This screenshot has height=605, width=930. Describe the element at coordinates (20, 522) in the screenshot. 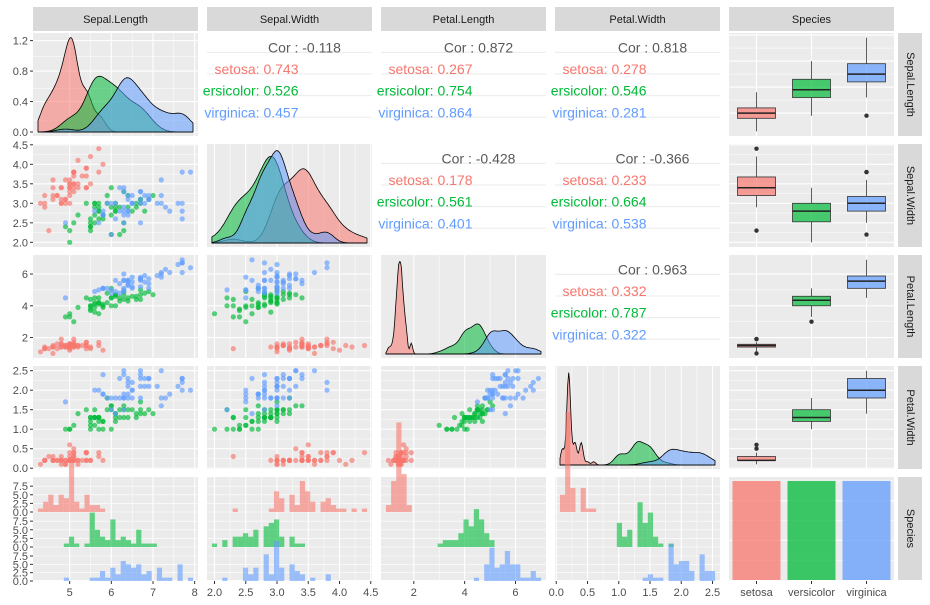

I see `count-tick-label: 7.5` at that location.